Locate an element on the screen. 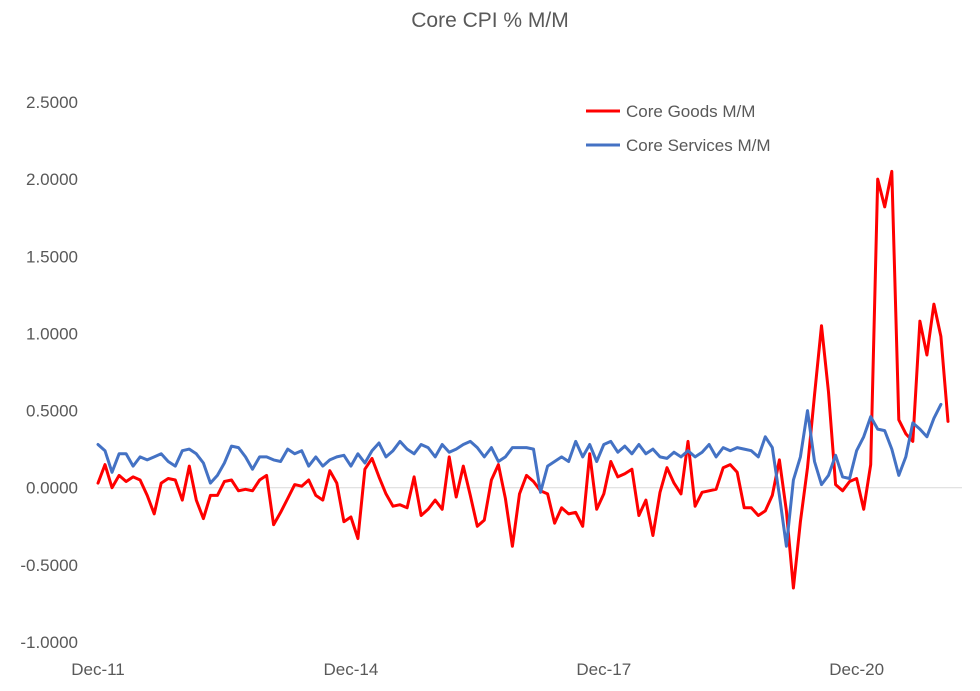 This screenshot has height=691, width=980. x-tick-label: Dec-14 is located at coordinates (350, 669).